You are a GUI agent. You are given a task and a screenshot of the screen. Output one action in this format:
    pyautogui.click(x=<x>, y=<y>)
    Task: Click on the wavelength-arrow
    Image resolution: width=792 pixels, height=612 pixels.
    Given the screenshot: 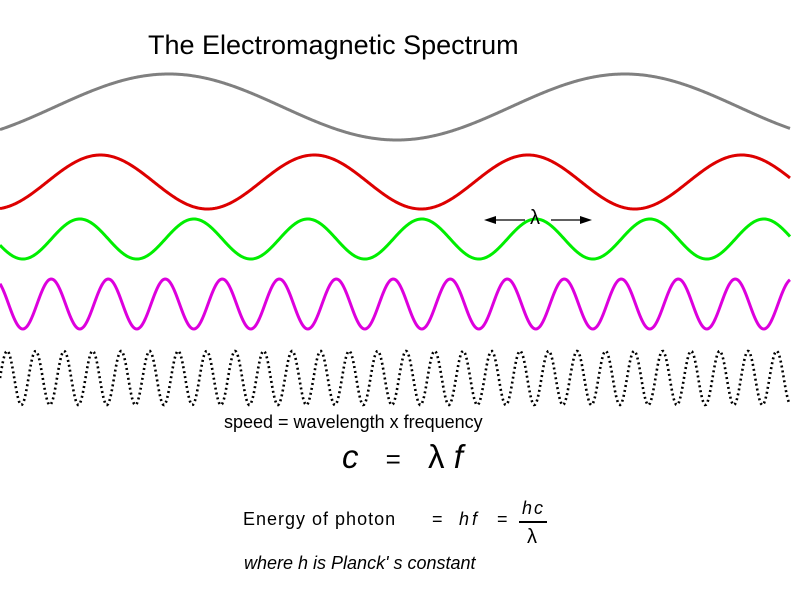 What is the action you would take?
    pyautogui.click(x=538, y=220)
    